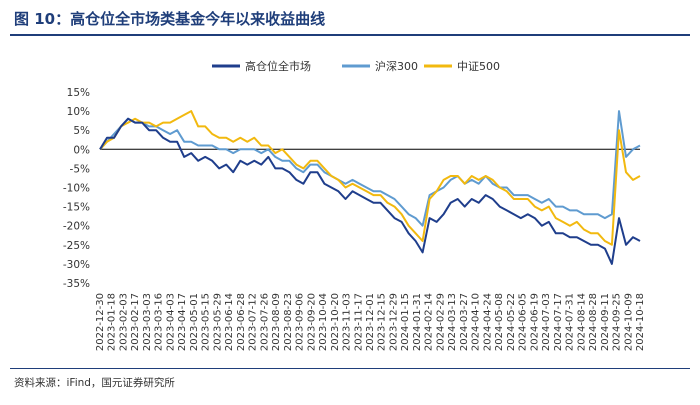 The width and height of the screenshot is (700, 405). What do you see at coordinates (76, 246) in the screenshot?
I see `y-tick-label: -25%` at bounding box center [76, 246].